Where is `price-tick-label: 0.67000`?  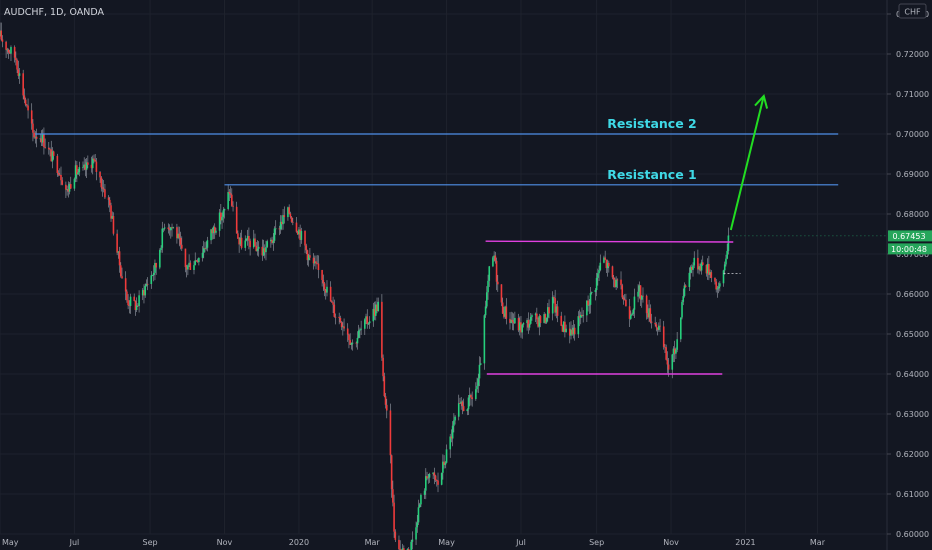 price-tick-label: 0.67000 is located at coordinates (912, 254).